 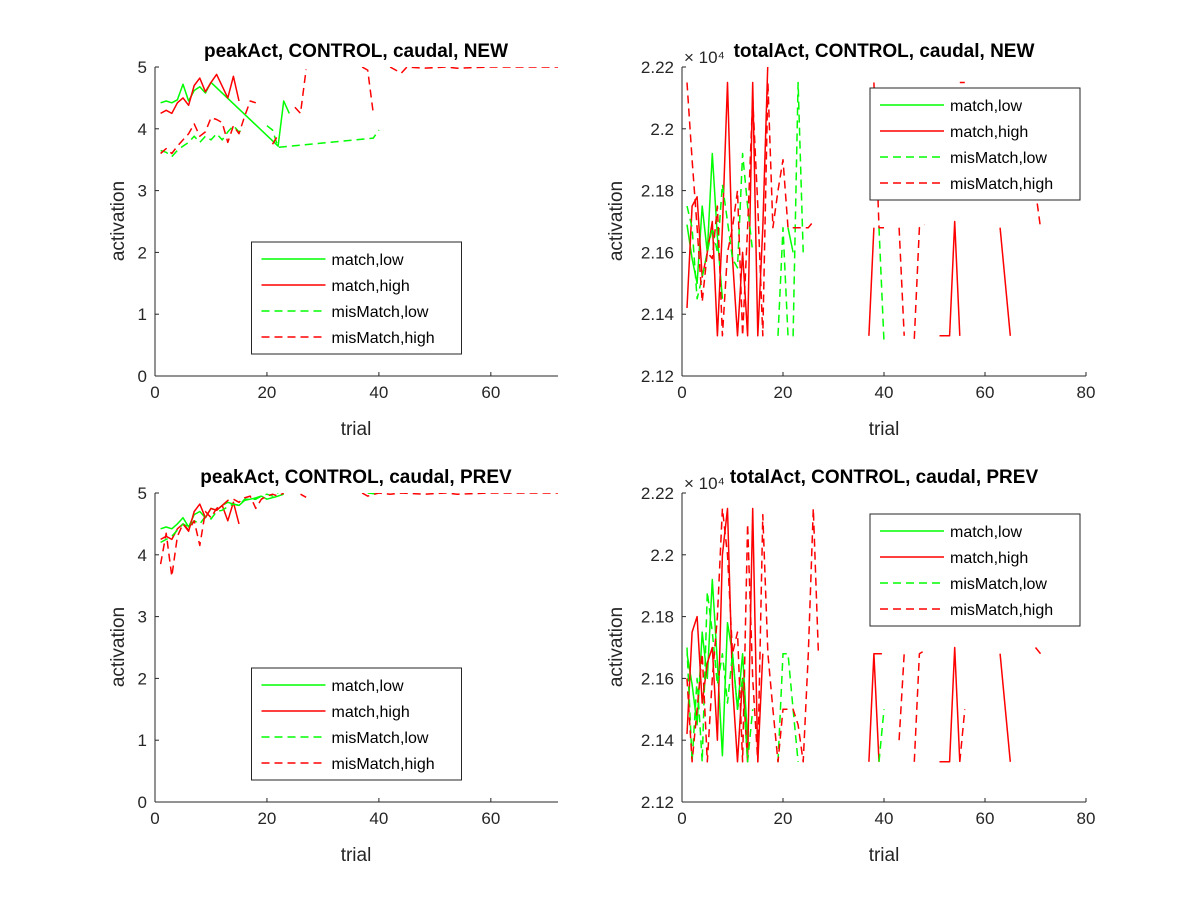 I want to click on chart-title: peakAct, CONTROL, caudal, NEW, so click(x=356, y=51).